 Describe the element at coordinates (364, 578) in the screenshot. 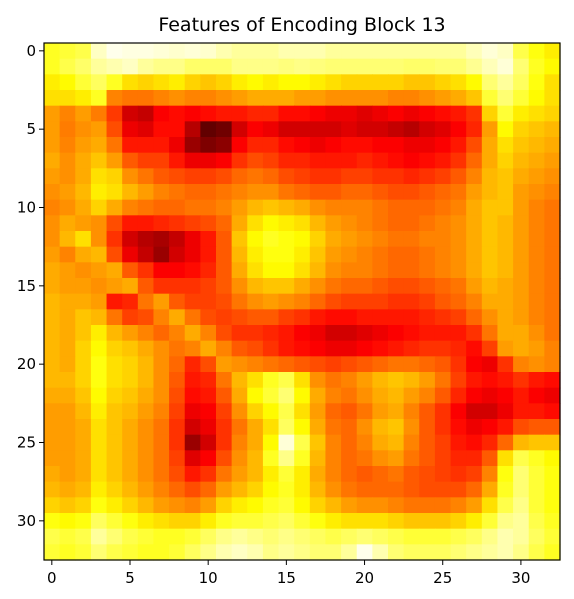

I see `x-tick-label: 20` at that location.